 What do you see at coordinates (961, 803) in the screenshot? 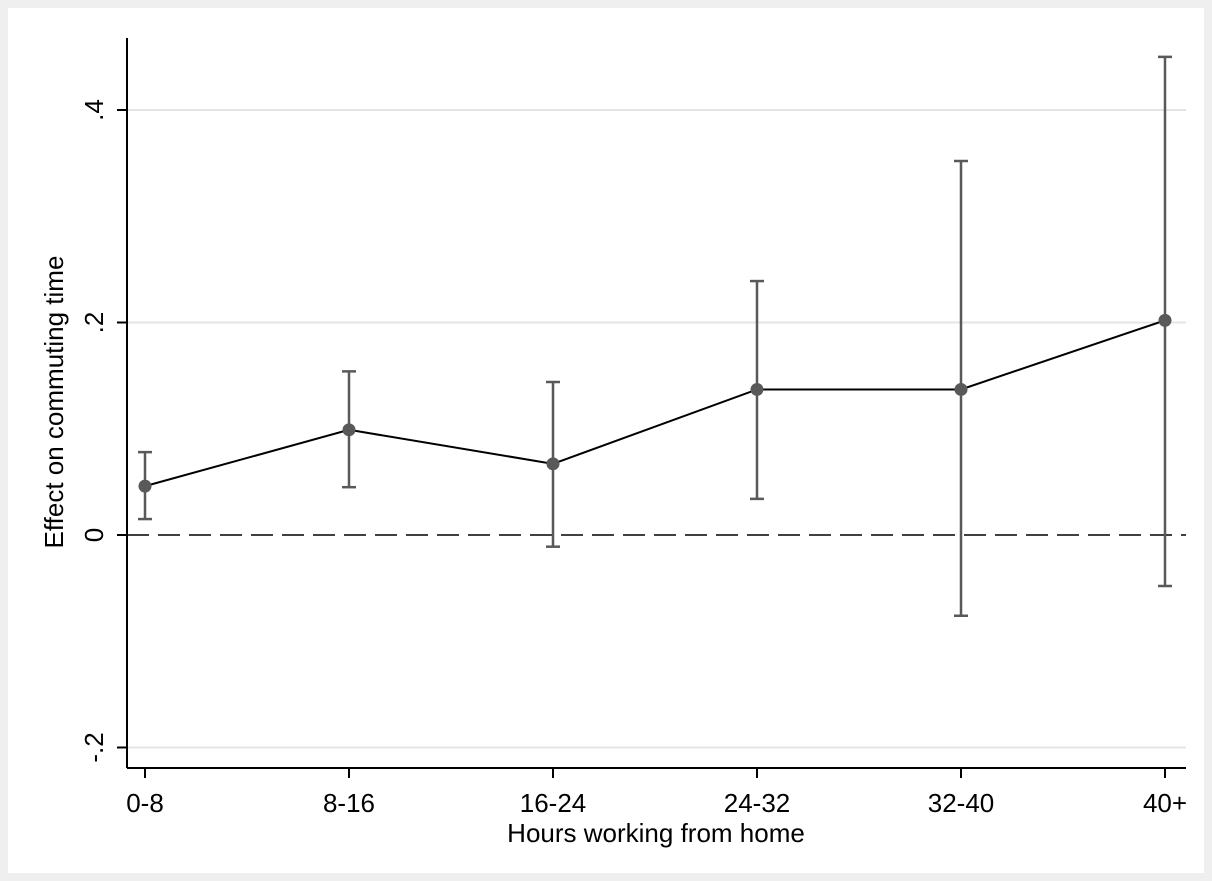
I see `x-tick-label-4: 32-40` at bounding box center [961, 803].